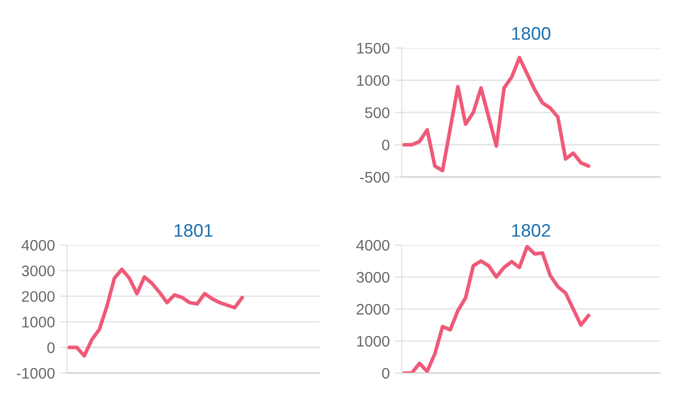 This screenshot has width=700, height=400. I want to click on chart-title: 1802, so click(531, 230).